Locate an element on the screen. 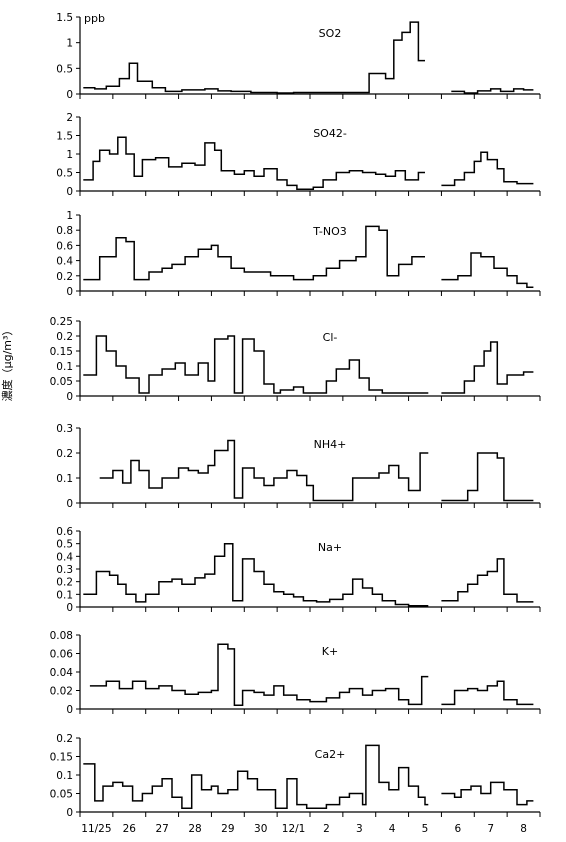 Image resolution: width=566 pixels, height=842 pixels. x-tick-label: 2 is located at coordinates (326, 829).